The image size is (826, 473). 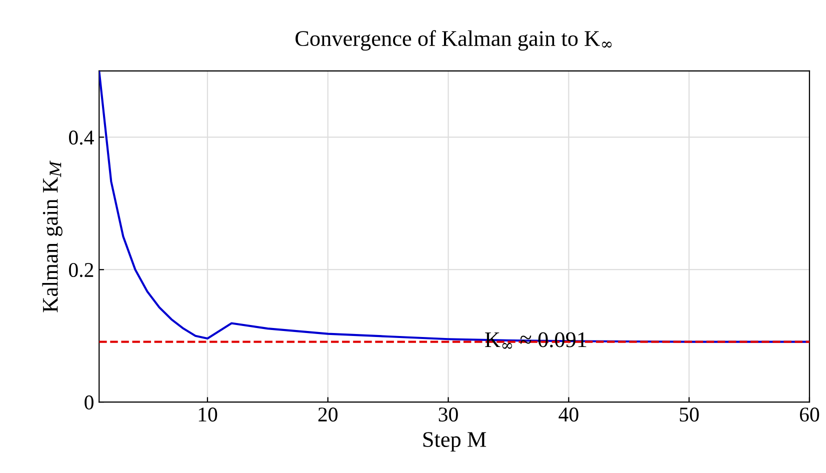 I want to click on y-tick-label: 0, so click(x=89, y=402).